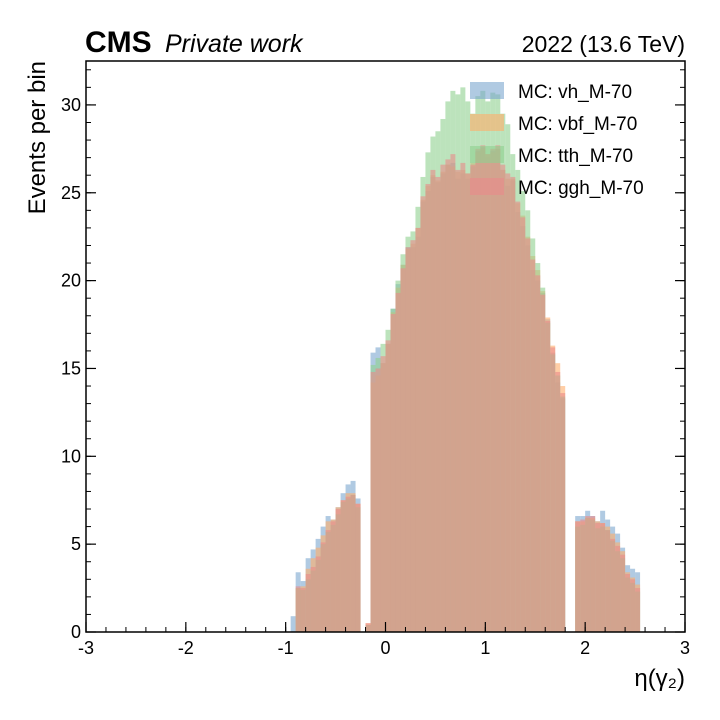  Describe the element at coordinates (86, 648) in the screenshot. I see `x-tick-label: -3` at that location.